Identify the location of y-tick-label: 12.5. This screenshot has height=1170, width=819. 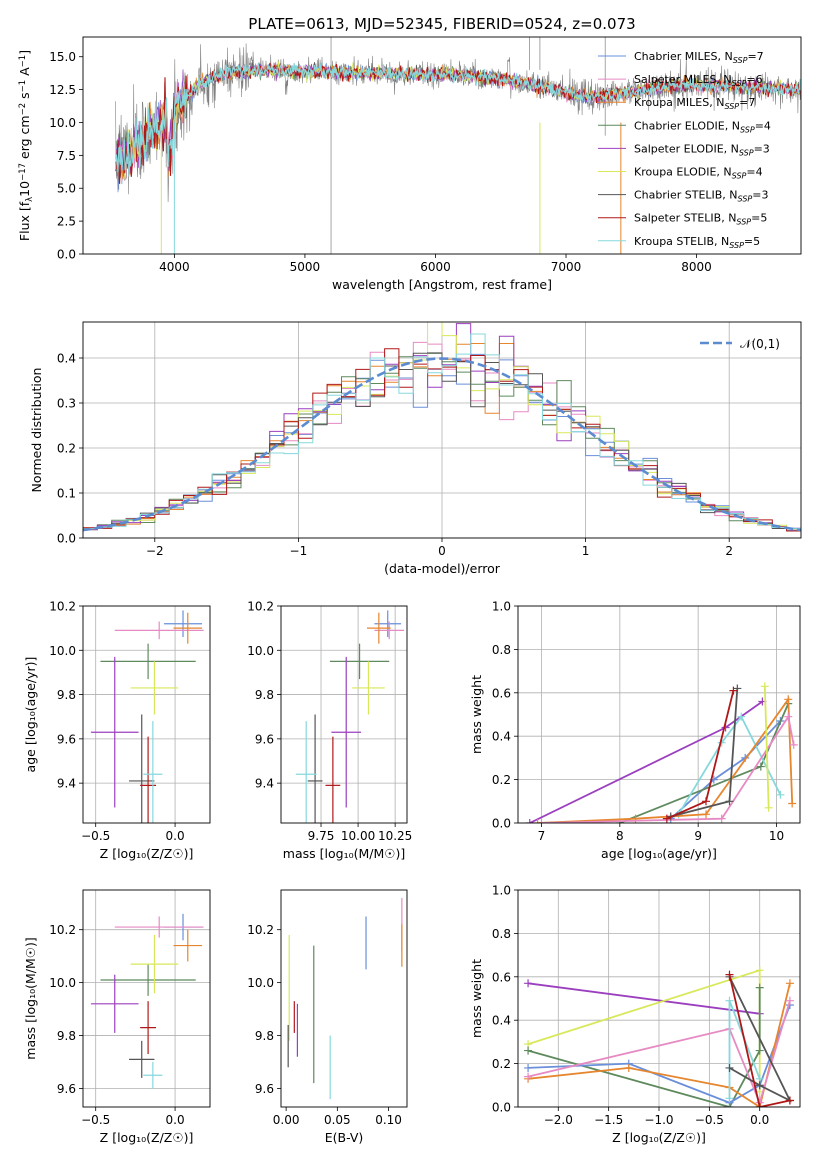
(62, 90).